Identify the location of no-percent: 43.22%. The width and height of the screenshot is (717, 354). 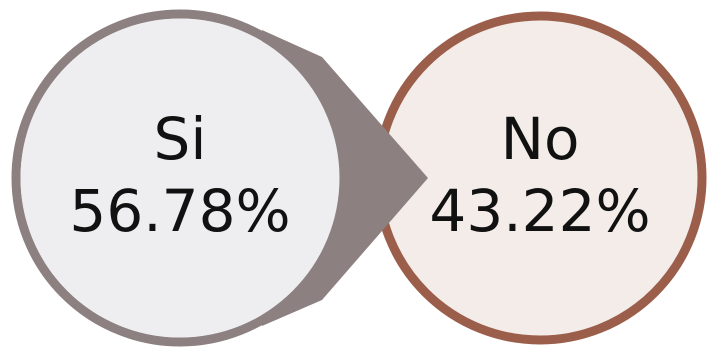
(540, 211).